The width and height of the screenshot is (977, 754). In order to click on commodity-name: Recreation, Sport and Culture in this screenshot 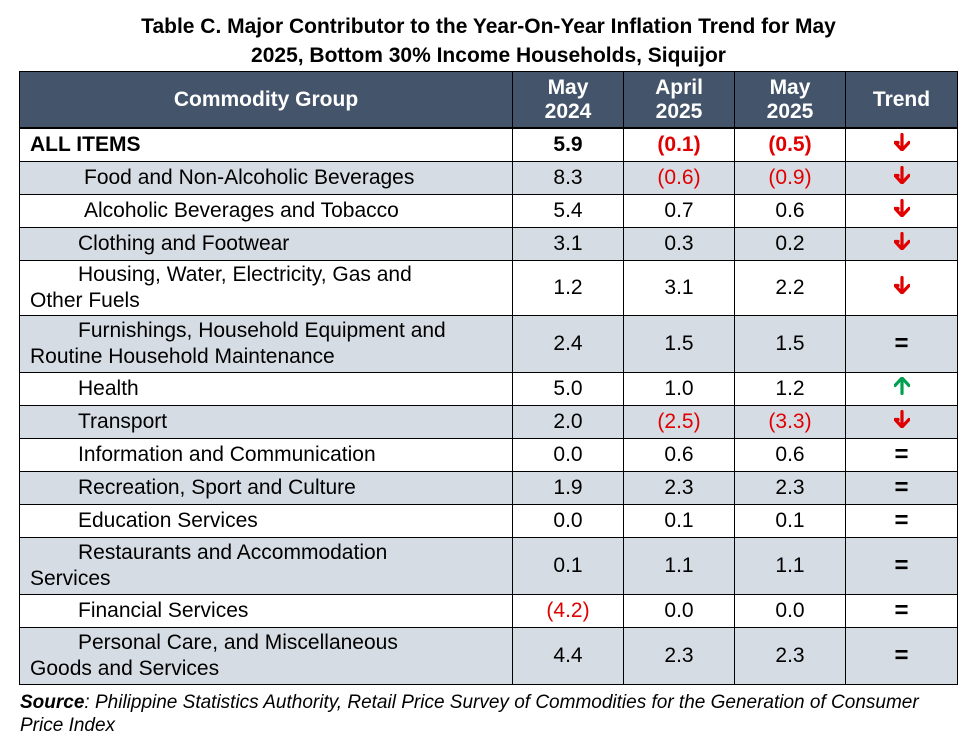, I will do `click(266, 487)`.